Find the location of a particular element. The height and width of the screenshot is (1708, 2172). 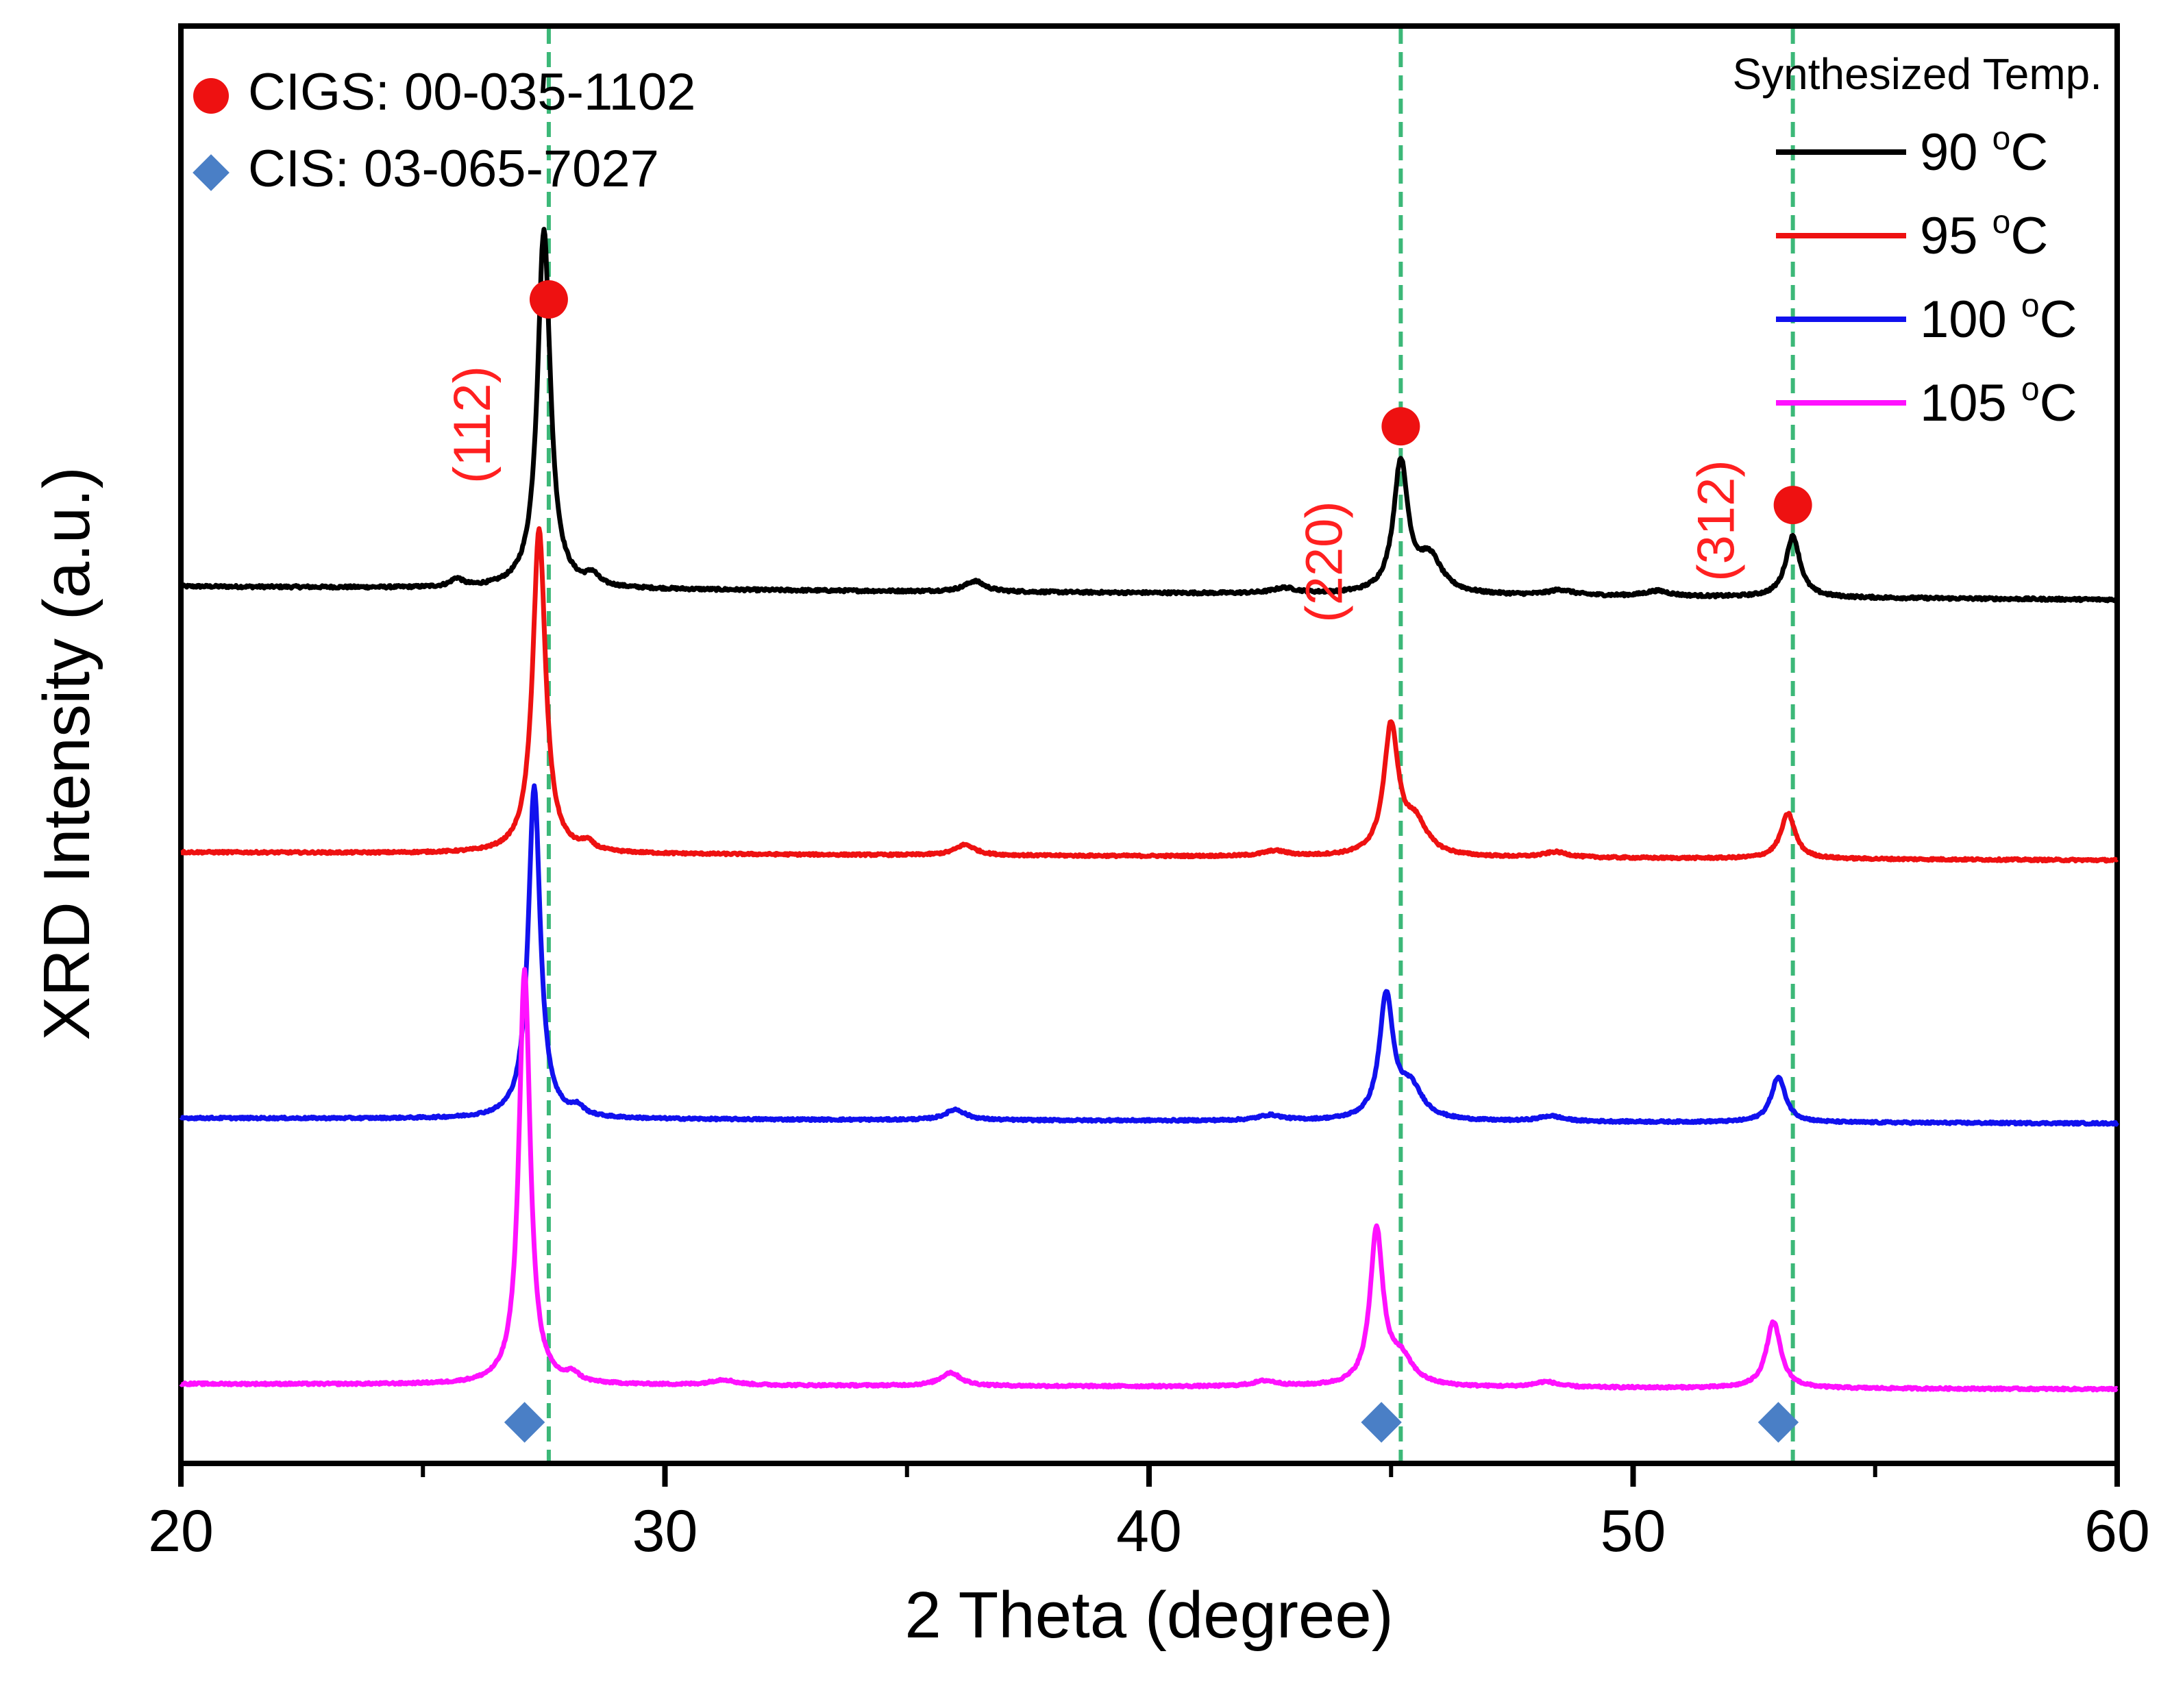

peak-labels: (112) (220) (312) is located at coordinates (1094, 494).